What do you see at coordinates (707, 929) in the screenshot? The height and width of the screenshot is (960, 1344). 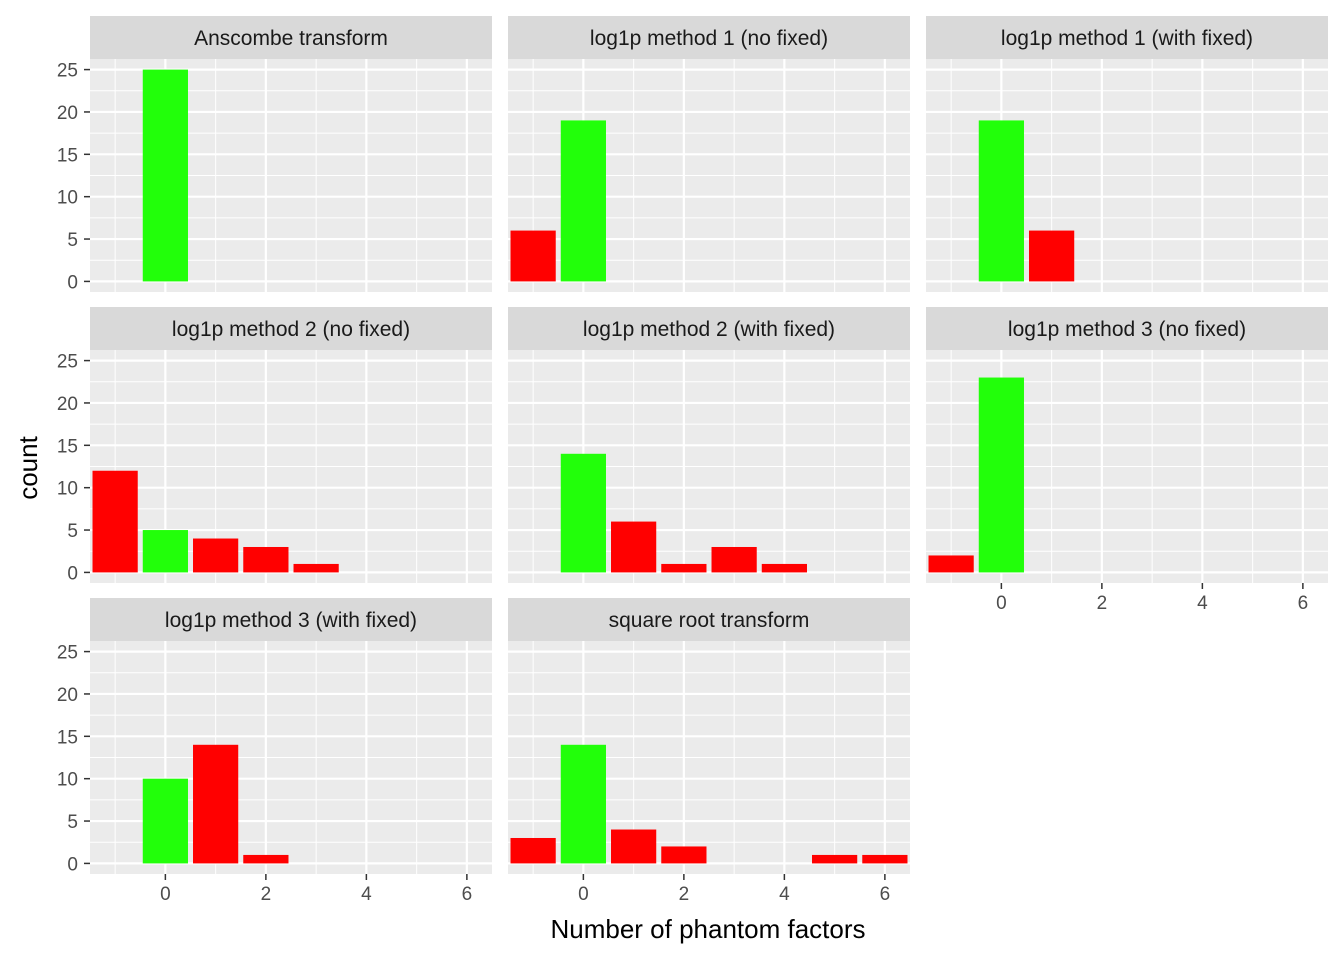 I see `x-axis-title: Number of phantom factors` at bounding box center [707, 929].